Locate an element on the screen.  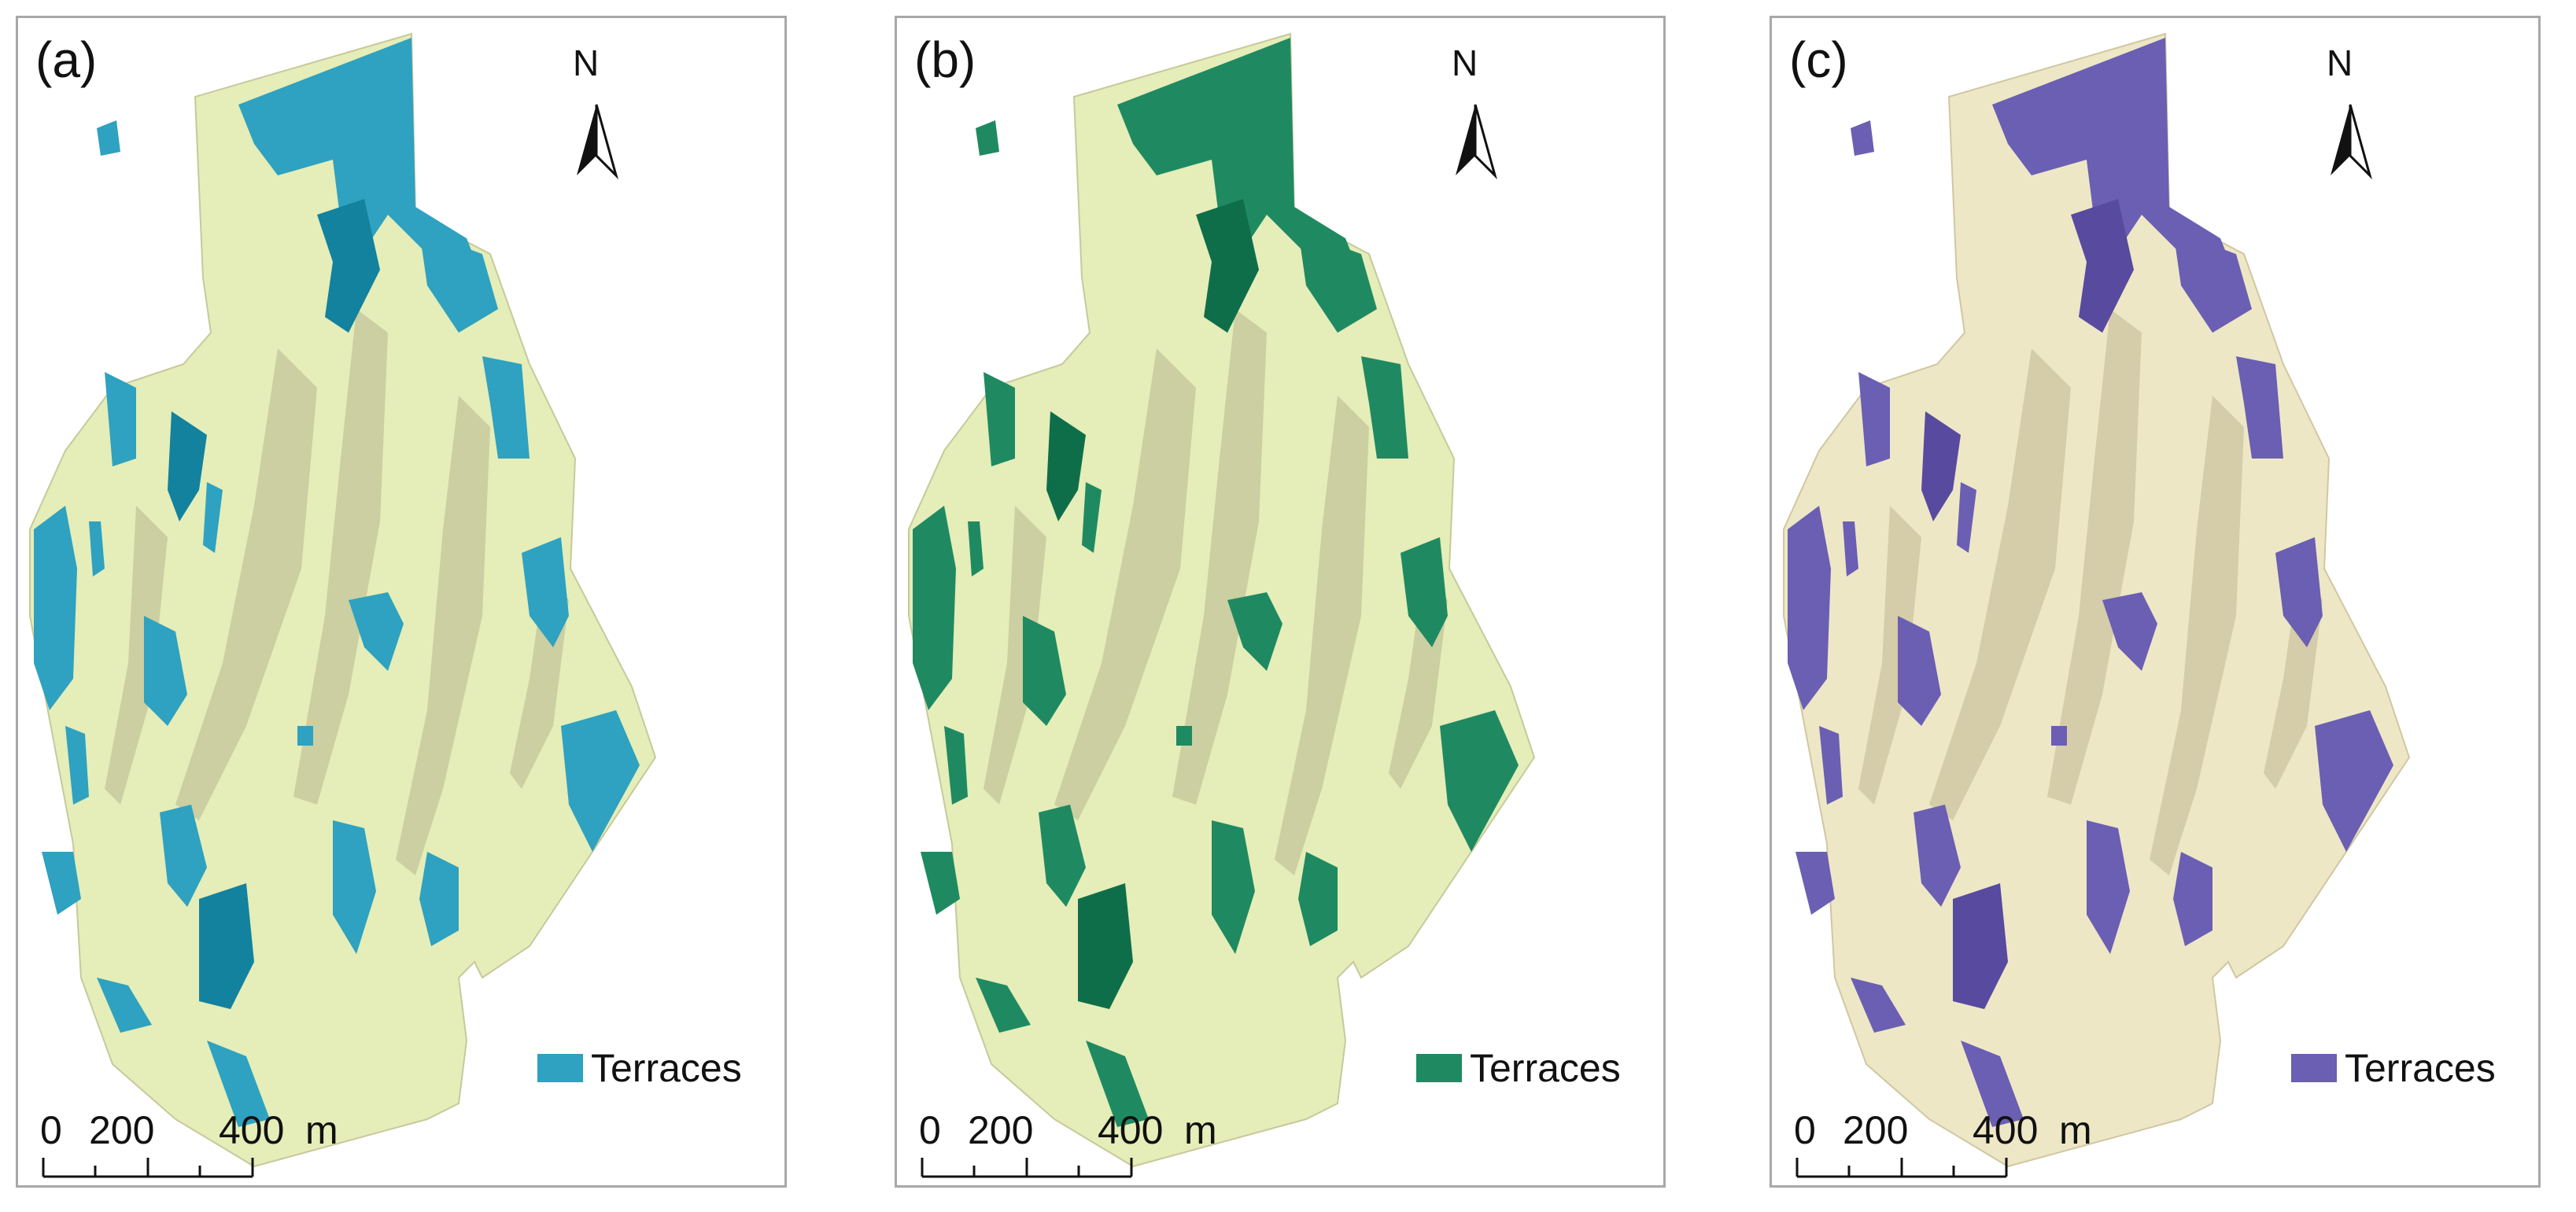
panel-label: (b) is located at coordinates (945, 60).